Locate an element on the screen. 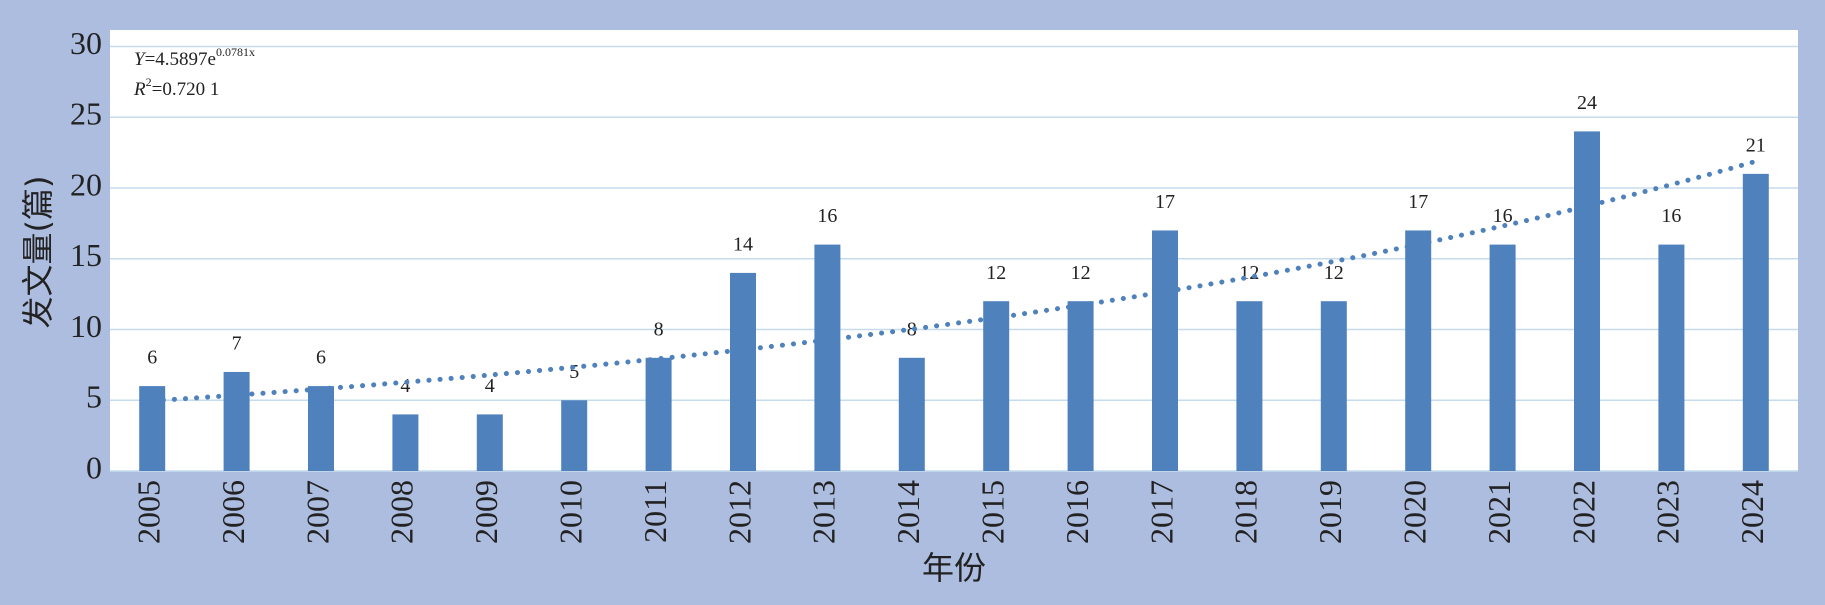  r-part: R is located at coordinates (139, 89).